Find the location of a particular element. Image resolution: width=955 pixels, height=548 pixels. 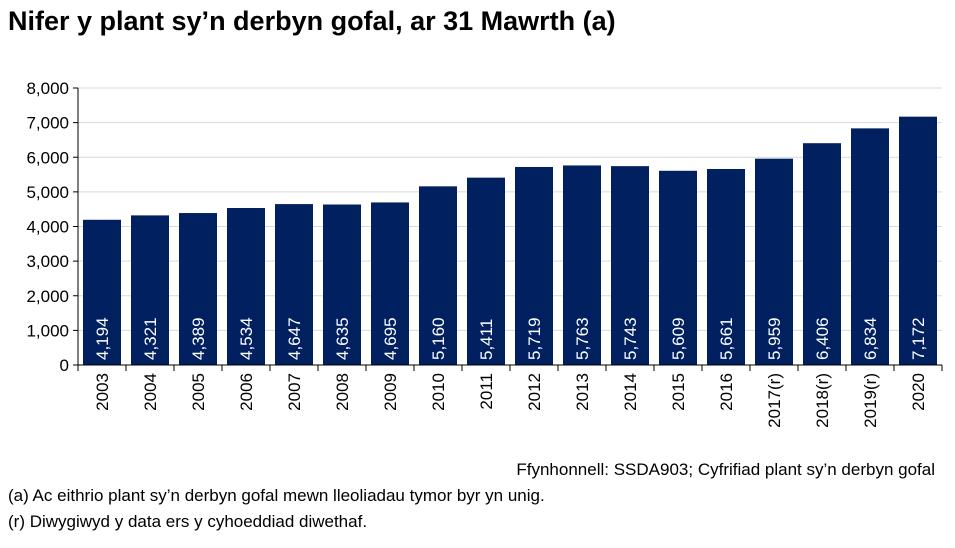

x-tick-label: 2011 is located at coordinates (486, 391).